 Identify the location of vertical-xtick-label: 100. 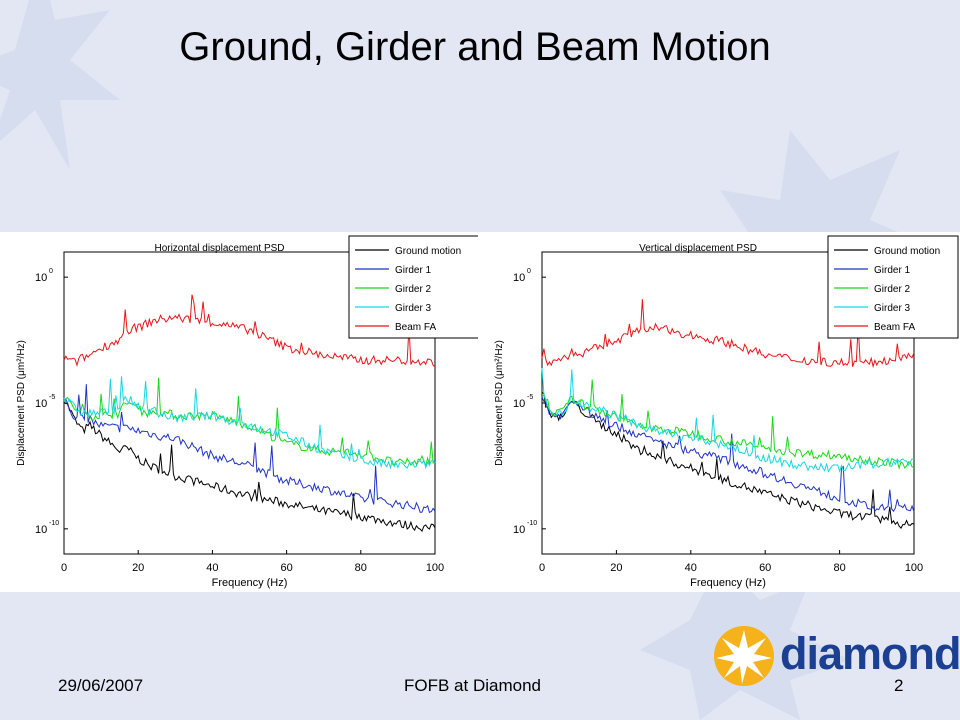
(914, 568).